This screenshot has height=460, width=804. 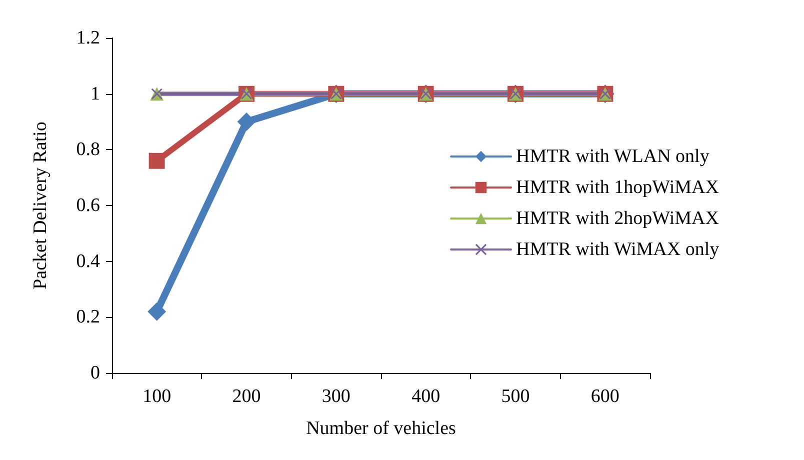 I want to click on y-tick-label: 1, so click(x=95, y=93).